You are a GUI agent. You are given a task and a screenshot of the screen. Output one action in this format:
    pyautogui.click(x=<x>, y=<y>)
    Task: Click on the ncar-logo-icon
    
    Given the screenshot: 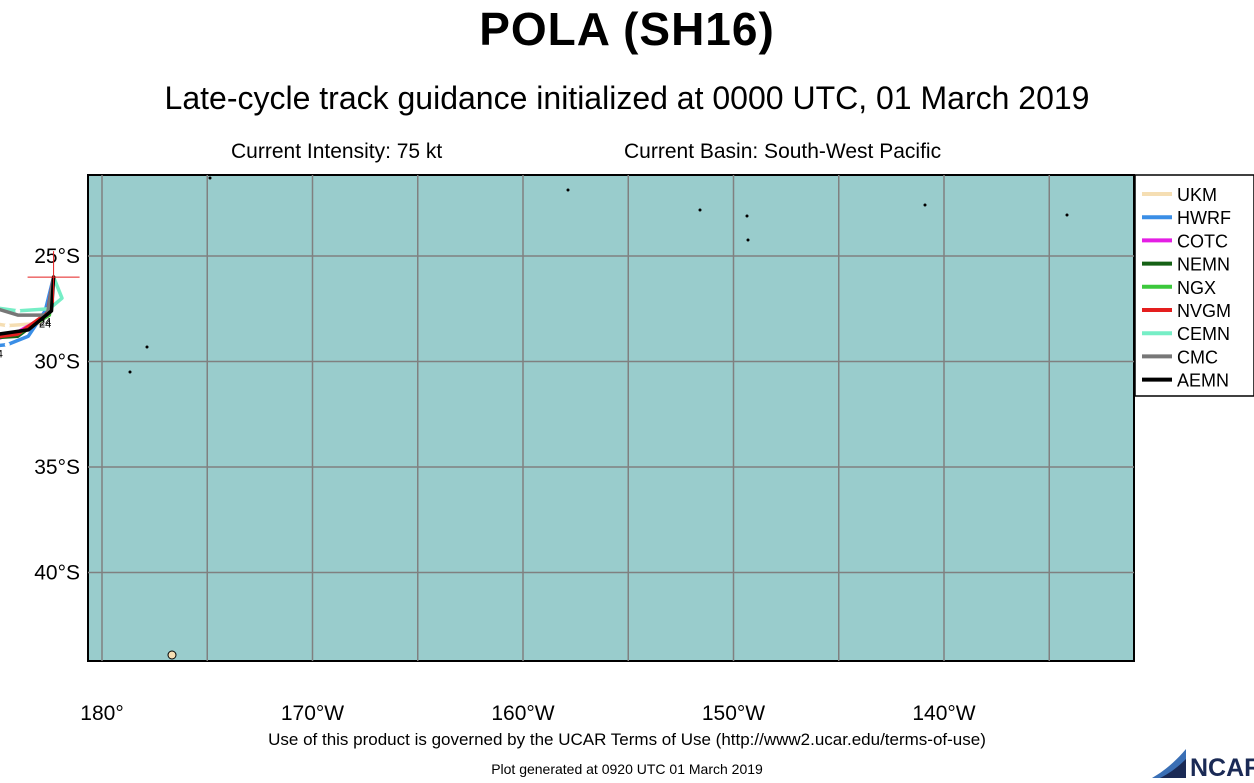 What is the action you would take?
    pyautogui.click(x=1169, y=763)
    